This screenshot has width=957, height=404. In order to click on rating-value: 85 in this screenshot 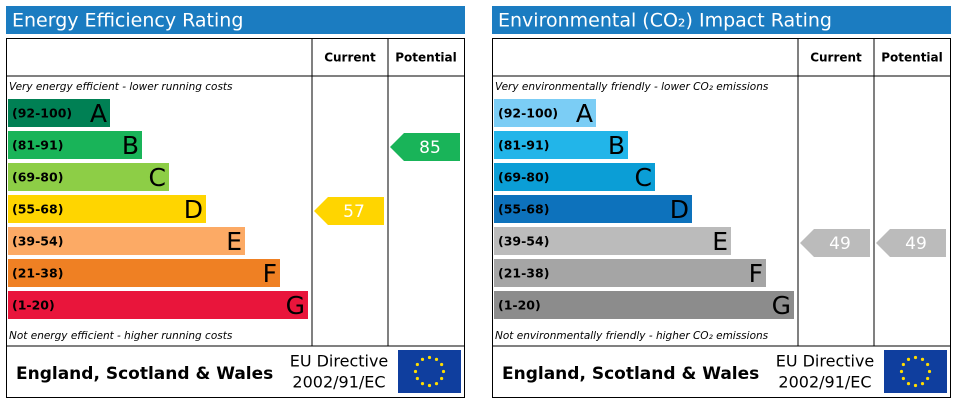, I will do `click(430, 148)`.